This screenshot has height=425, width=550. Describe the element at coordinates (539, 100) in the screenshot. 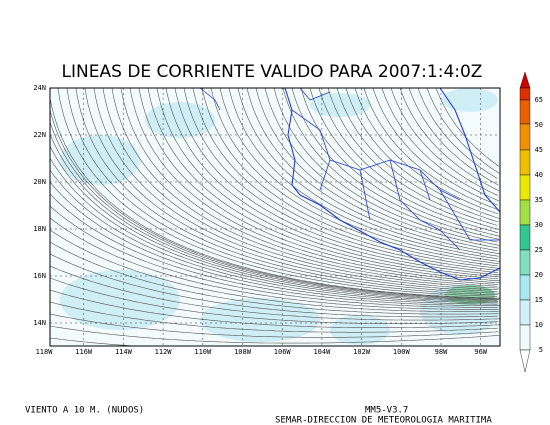

I see `colorbar-label: 65` at that location.